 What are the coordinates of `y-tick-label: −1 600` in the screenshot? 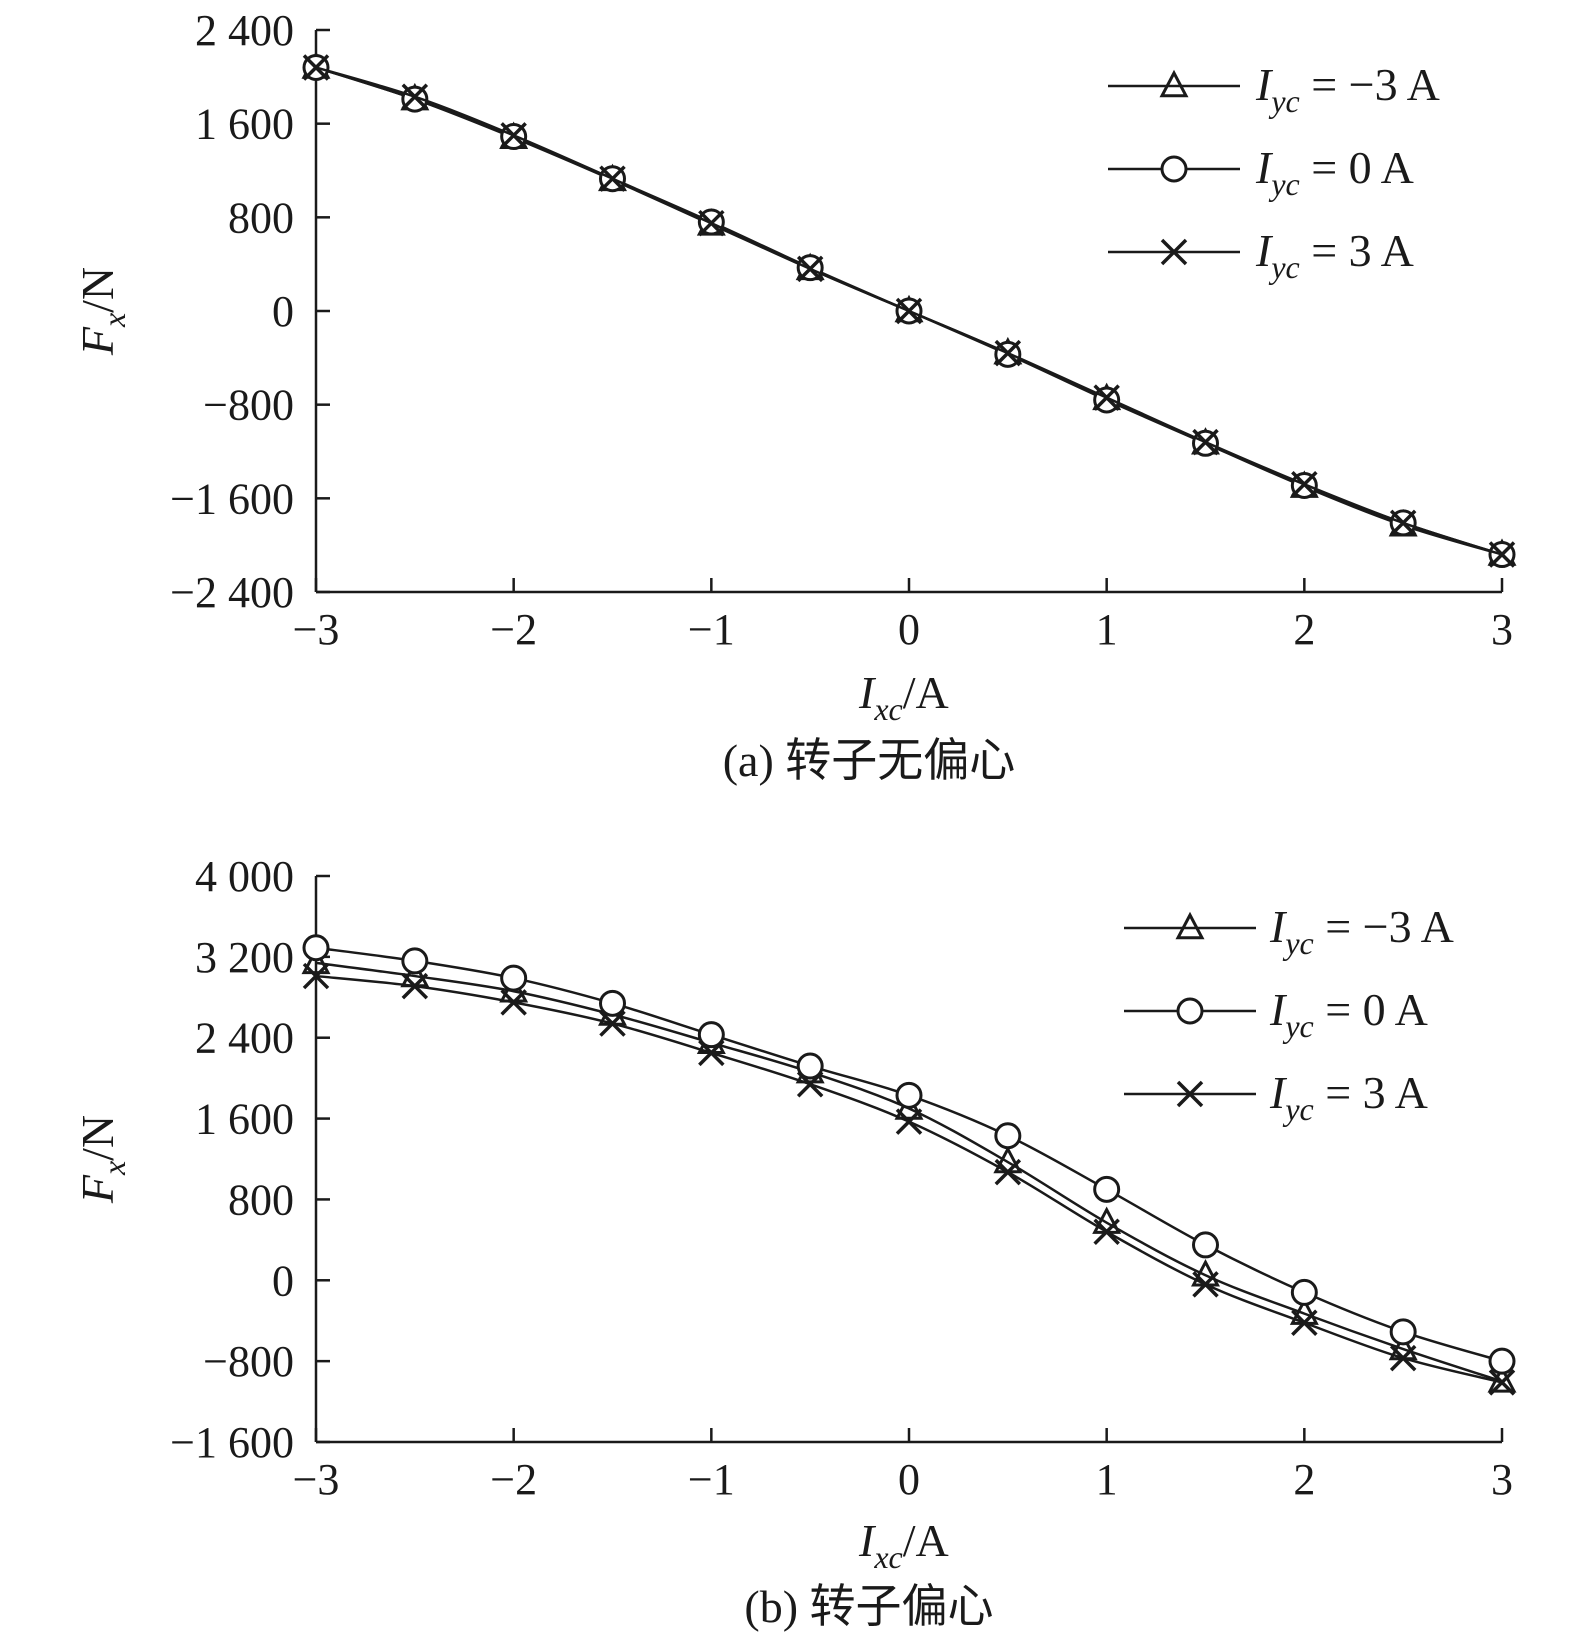 It's located at (232, 498).